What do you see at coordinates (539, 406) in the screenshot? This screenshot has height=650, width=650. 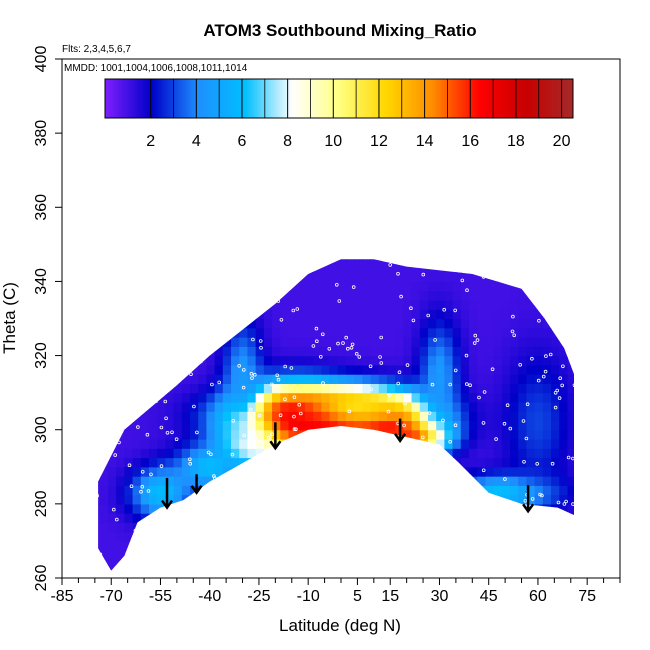 I see `heatmap-cell-1962` at bounding box center [539, 406].